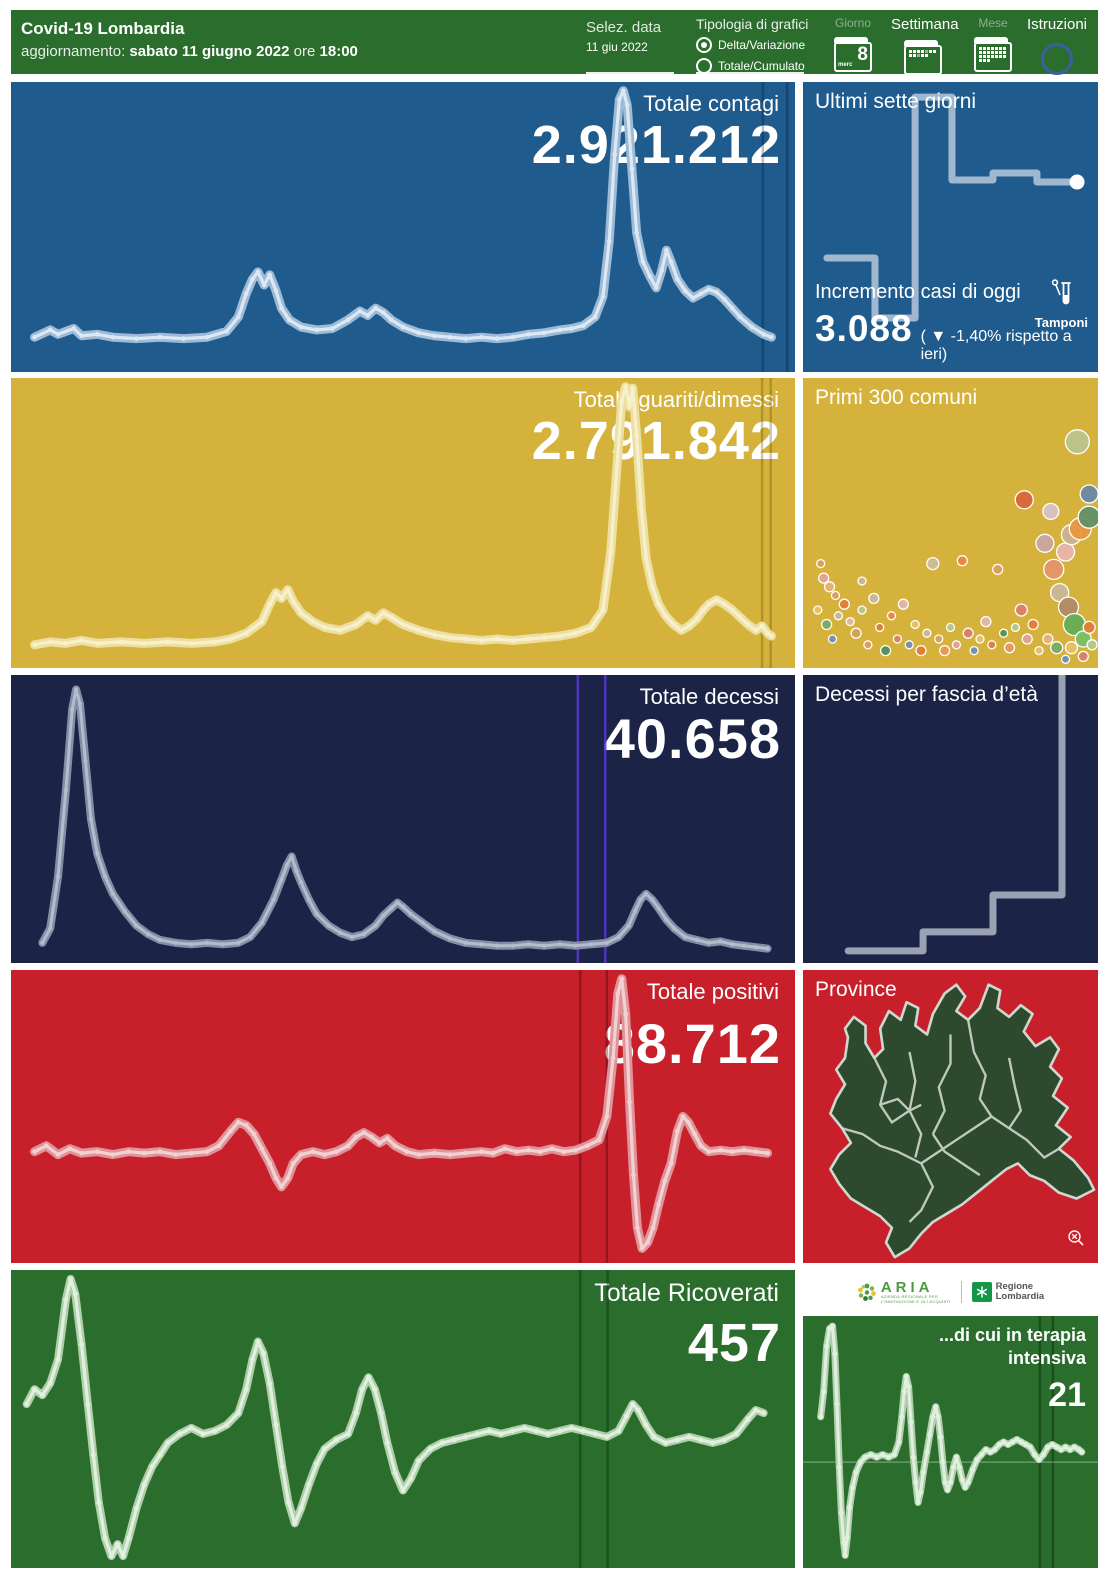 This screenshot has height=1579, width=1109. Describe the element at coordinates (1057, 59) in the screenshot. I see `istruzioni-circle-icon` at that location.